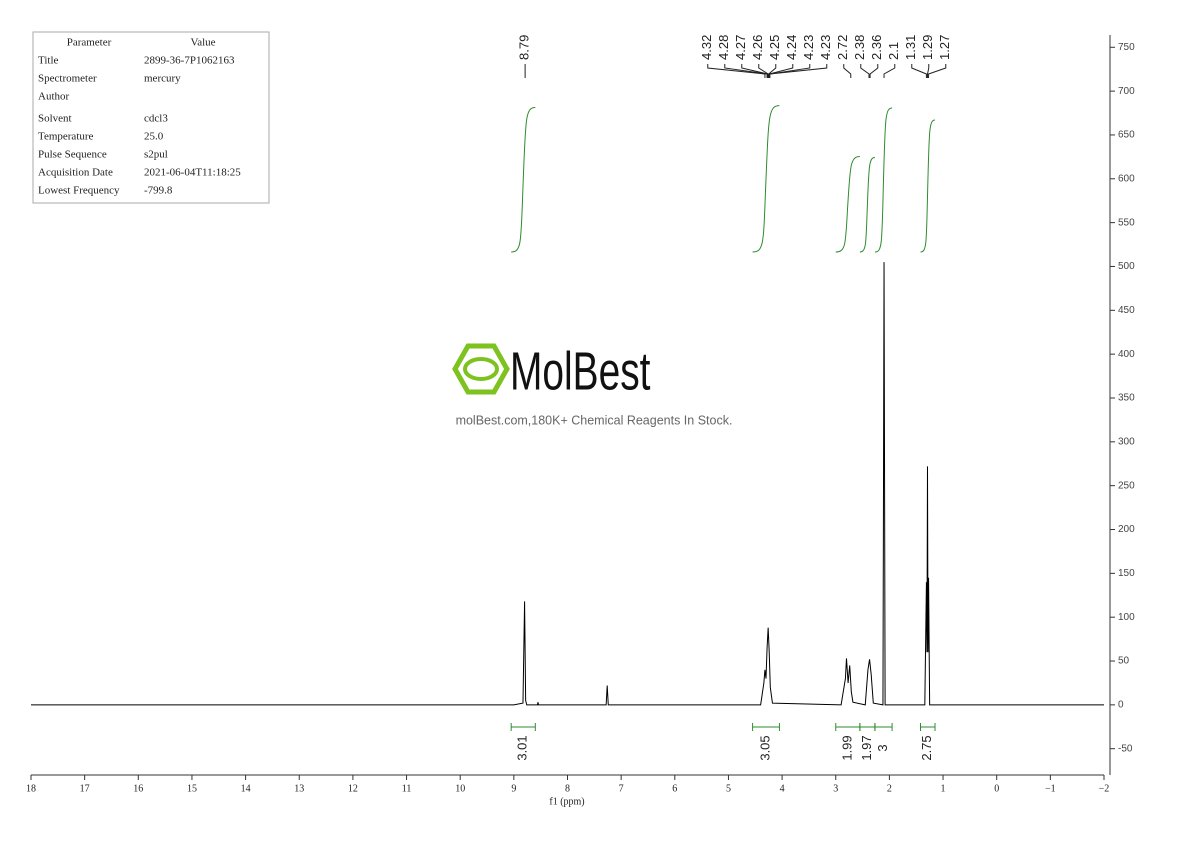  Describe the element at coordinates (1124, 661) in the screenshot. I see `y-tick-label: 50` at that location.